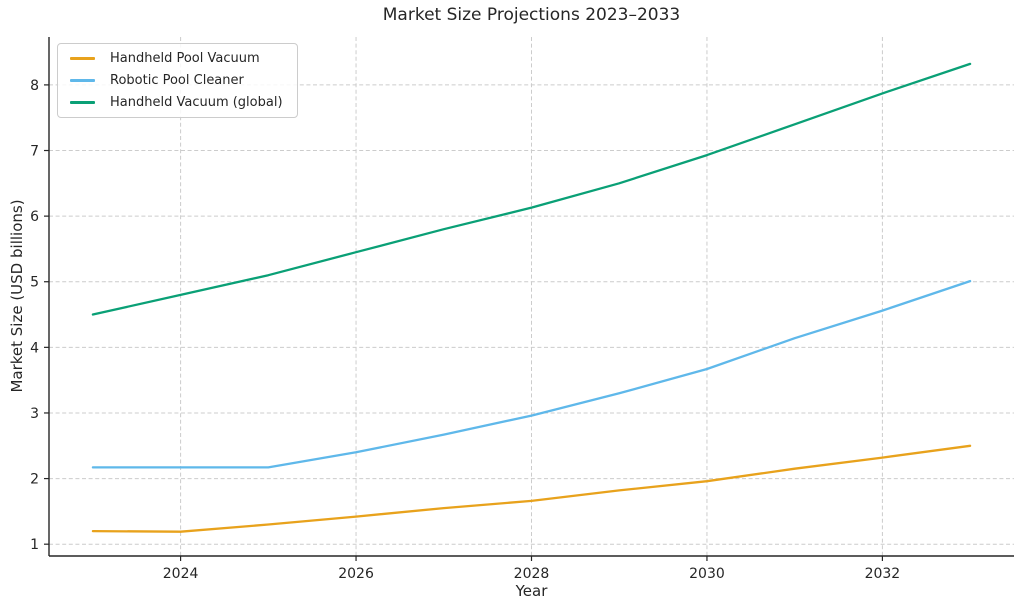 Image resolution: width=1024 pixels, height=611 pixels. What do you see at coordinates (34, 283) in the screenshot?
I see `y-tick-label: 5` at bounding box center [34, 283].